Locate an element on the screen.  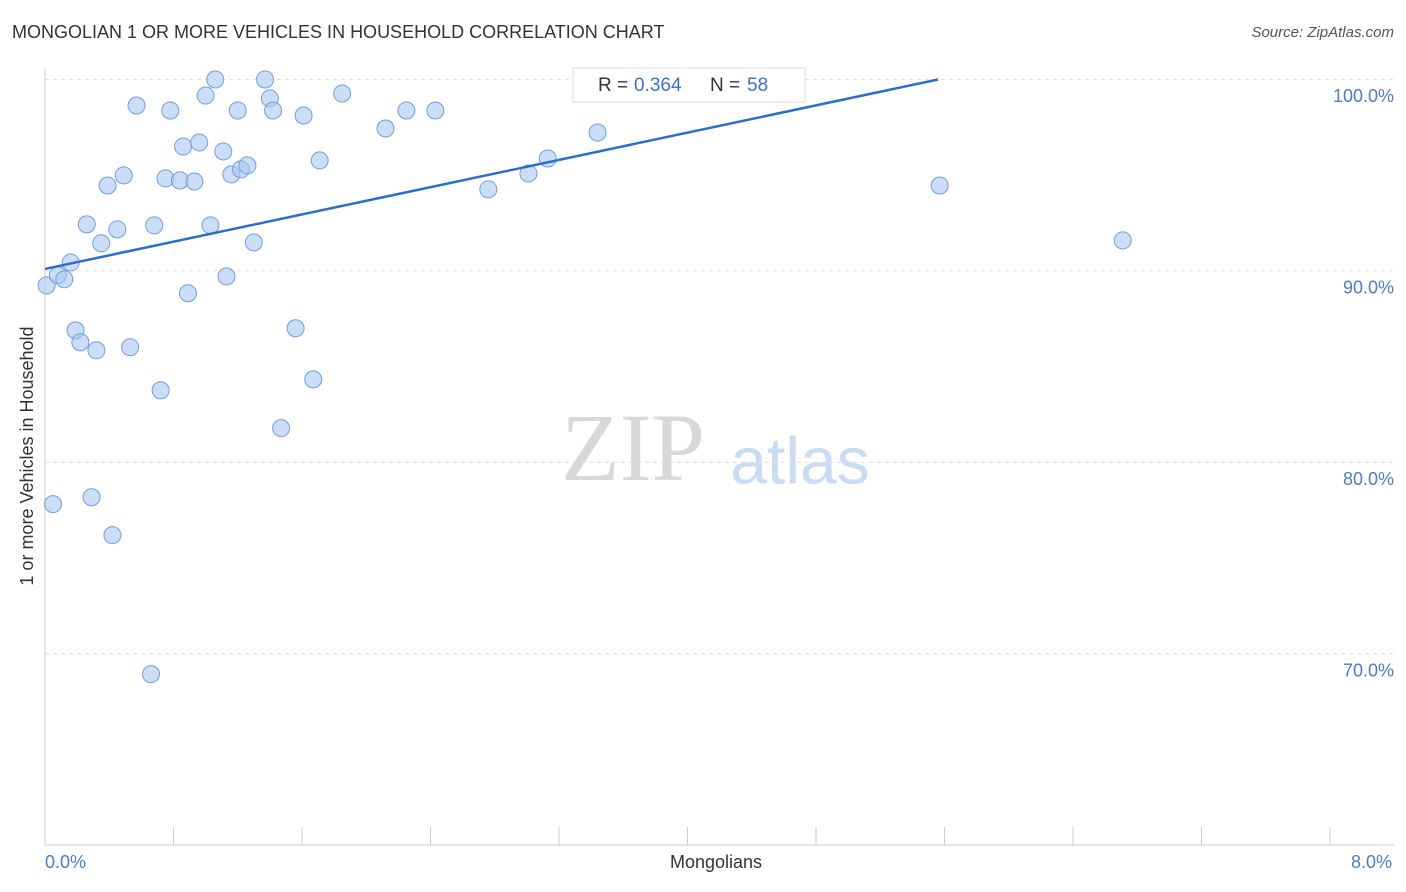
x-axis-title: Mongolians is located at coordinates (716, 862).